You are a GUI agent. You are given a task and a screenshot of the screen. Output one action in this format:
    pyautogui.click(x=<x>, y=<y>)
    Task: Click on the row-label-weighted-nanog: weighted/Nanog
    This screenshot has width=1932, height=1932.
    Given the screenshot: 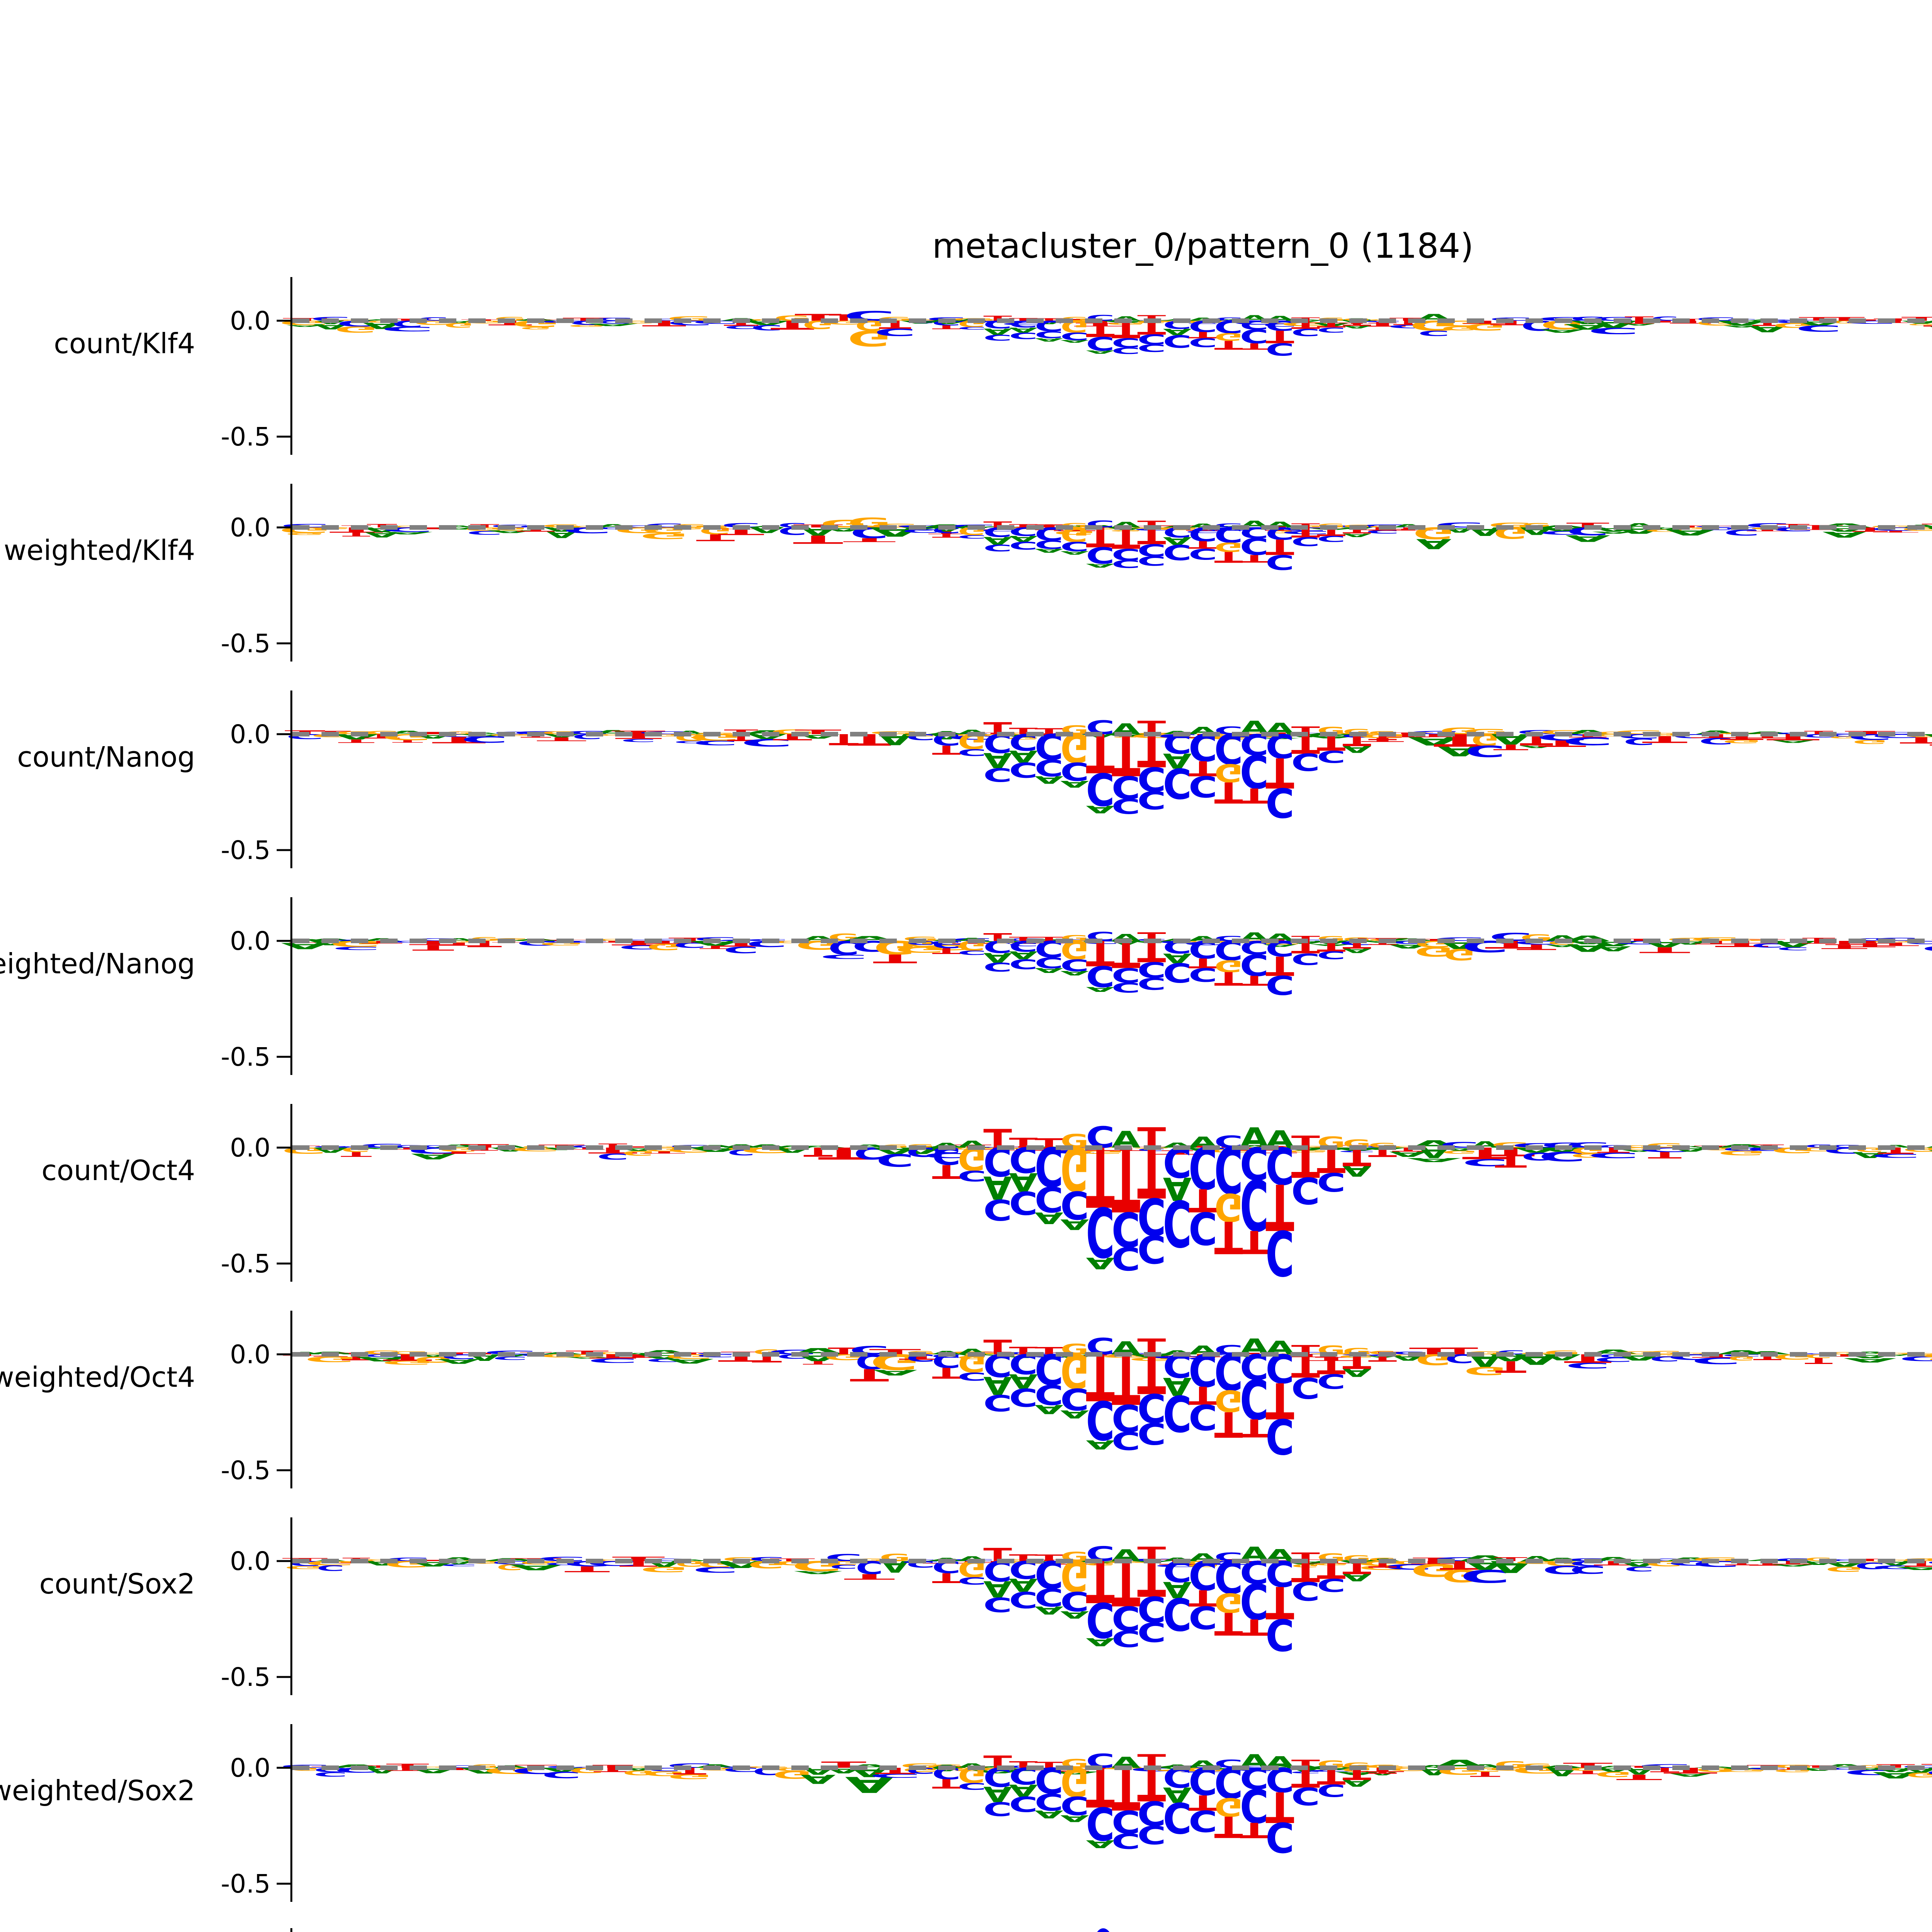 What is the action you would take?
    pyautogui.click(x=98, y=964)
    